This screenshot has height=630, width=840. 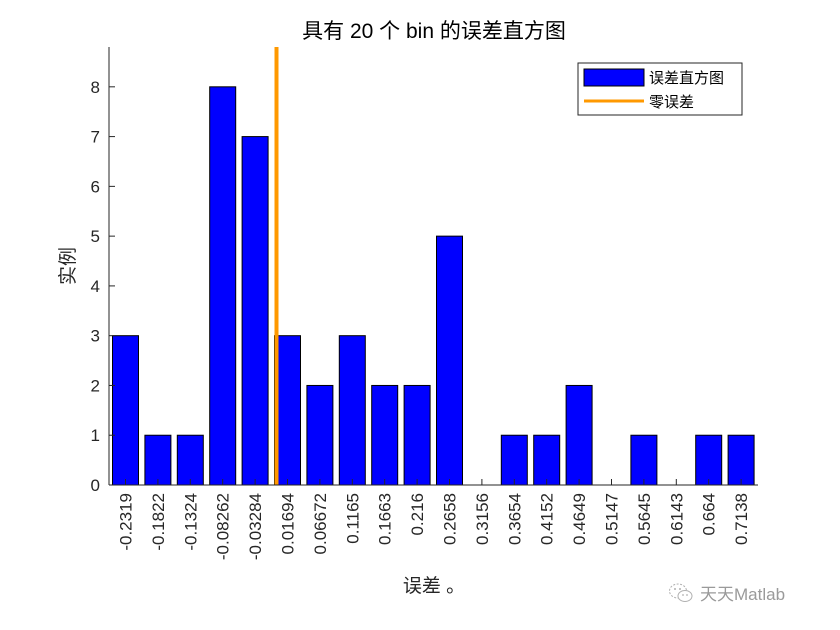 I want to click on x-tick-label: 0.4152, so click(x=547, y=519).